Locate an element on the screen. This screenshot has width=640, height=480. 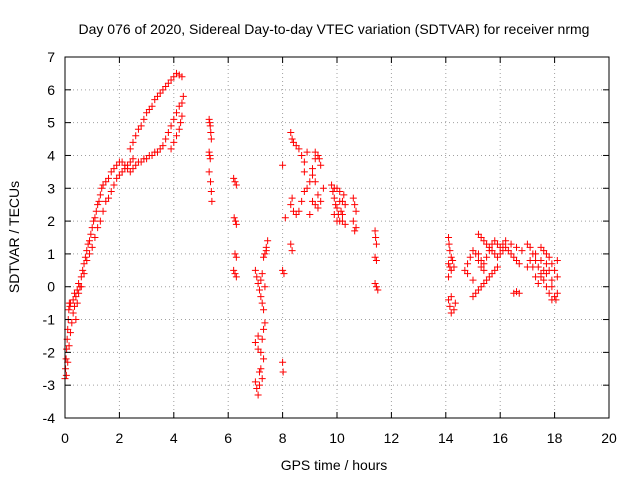
x-tick-label: 20 is located at coordinates (609, 438).